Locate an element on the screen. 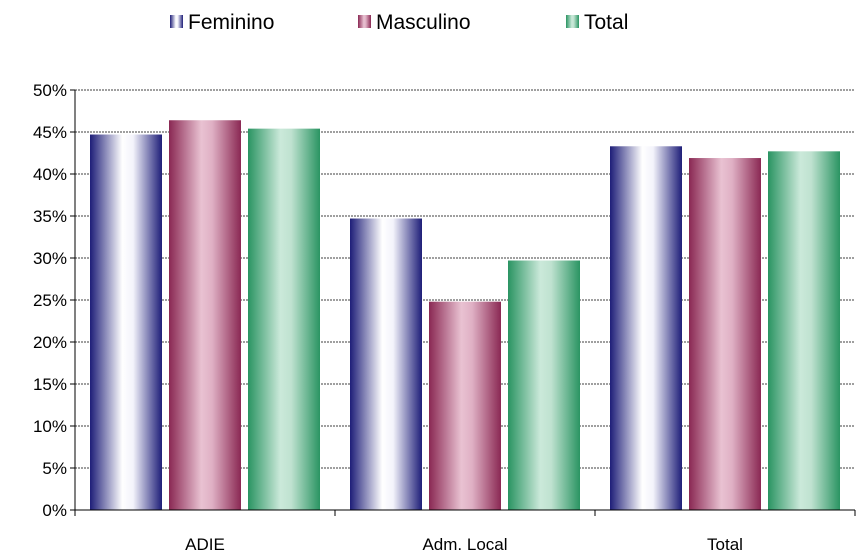  y-tick-label: 20% is located at coordinates (50, 342).